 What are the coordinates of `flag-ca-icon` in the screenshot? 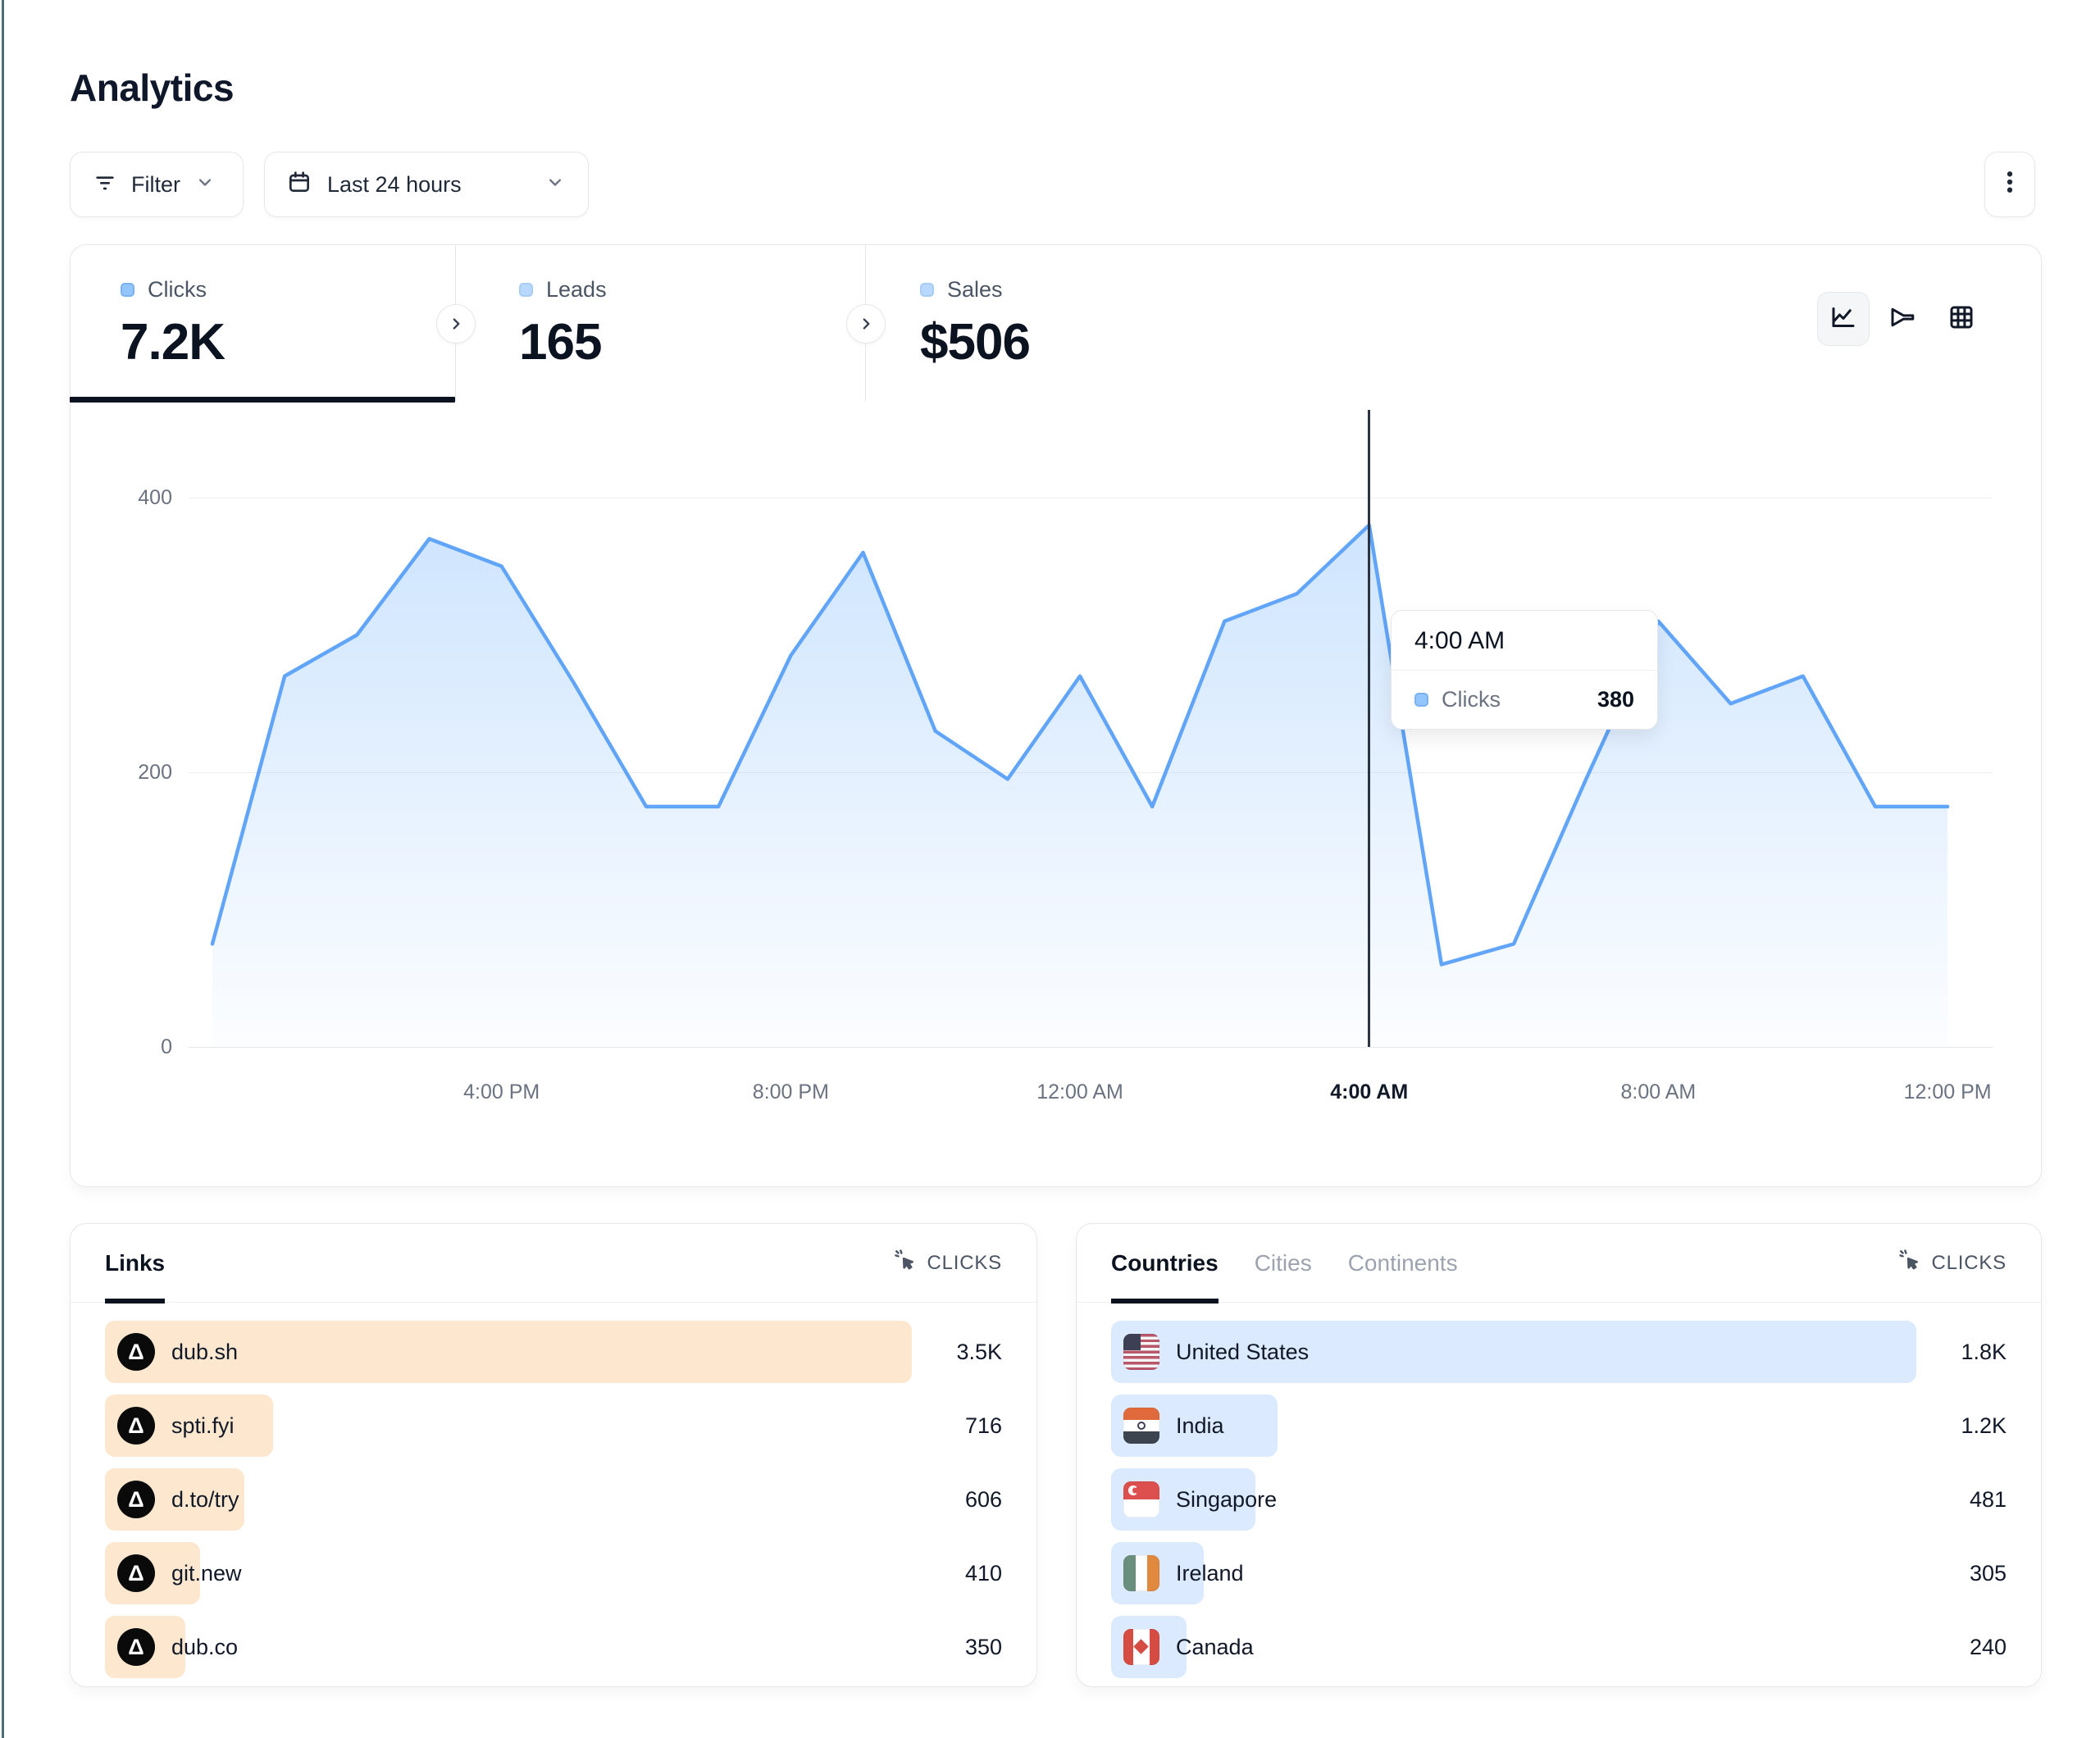 It's located at (1141, 1647).